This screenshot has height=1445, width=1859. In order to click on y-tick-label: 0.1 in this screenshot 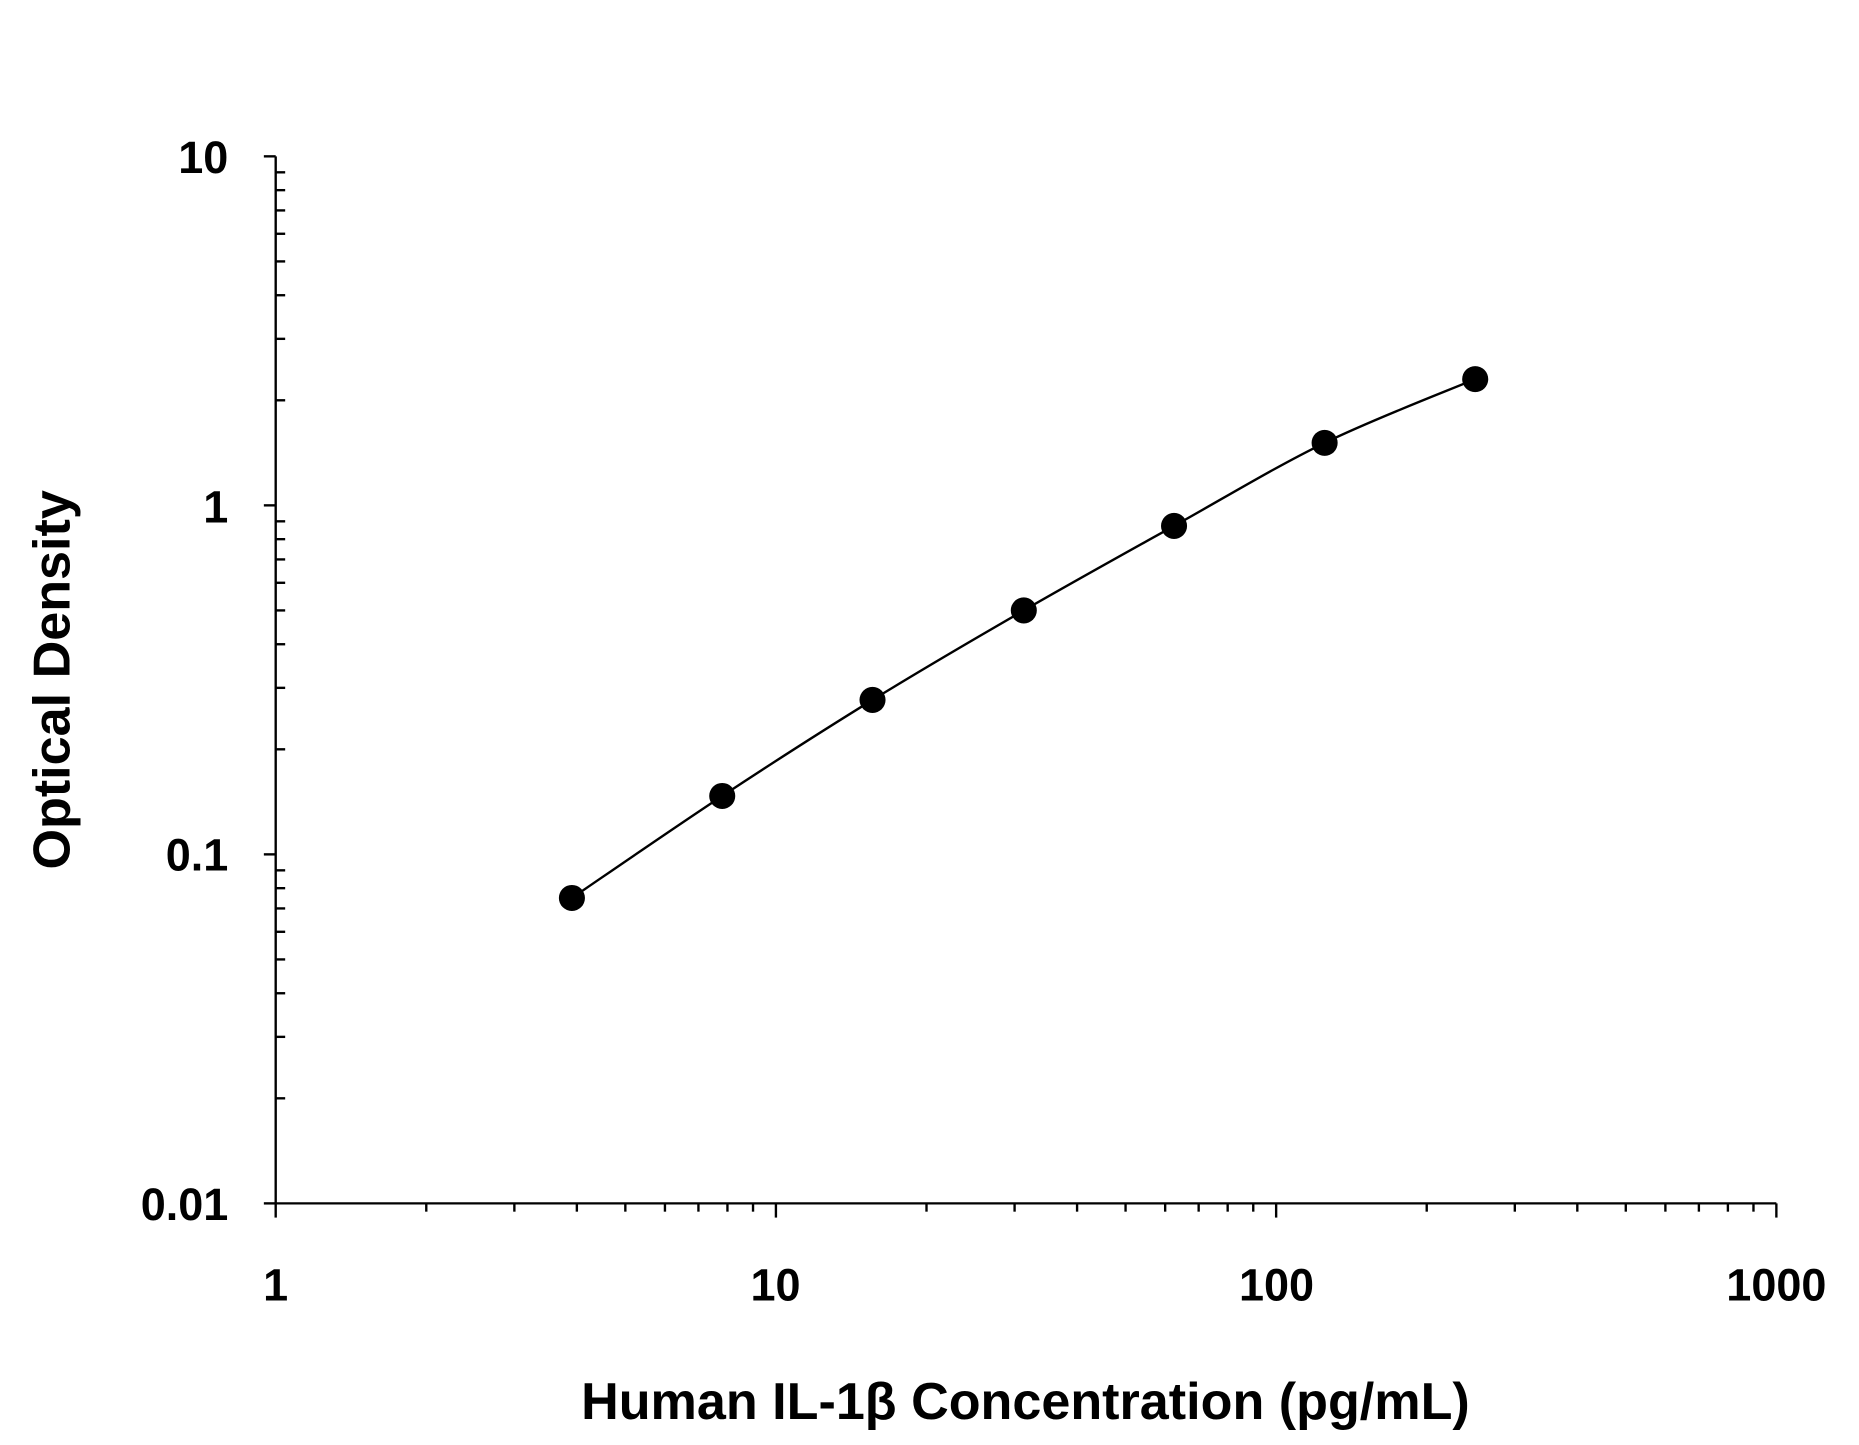, I will do `click(197, 855)`.